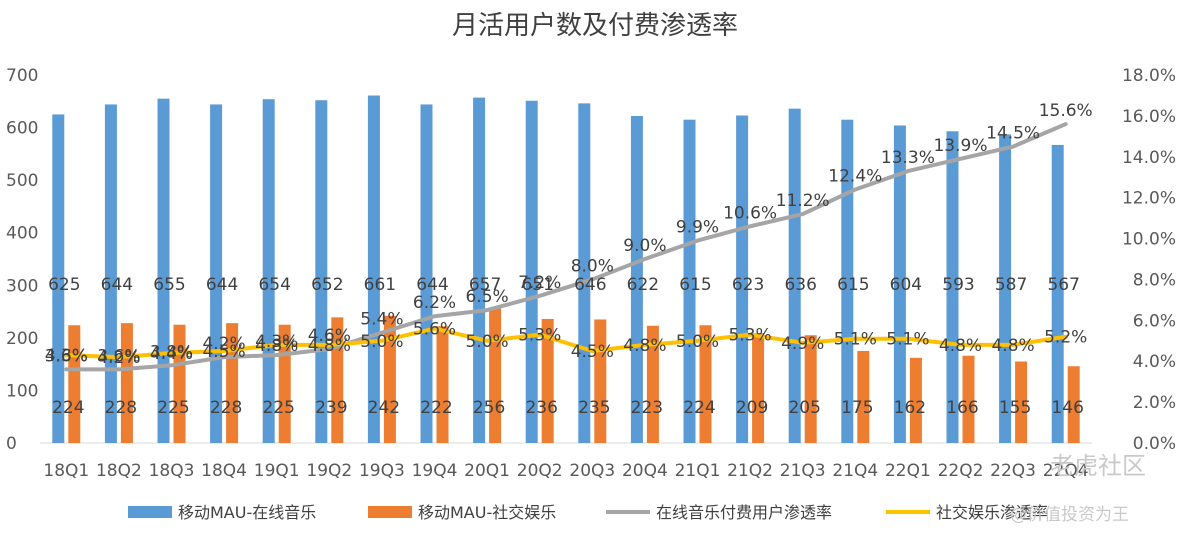  Describe the element at coordinates (327, 285) in the screenshot. I see `bar-label-online-music: 652` at that location.